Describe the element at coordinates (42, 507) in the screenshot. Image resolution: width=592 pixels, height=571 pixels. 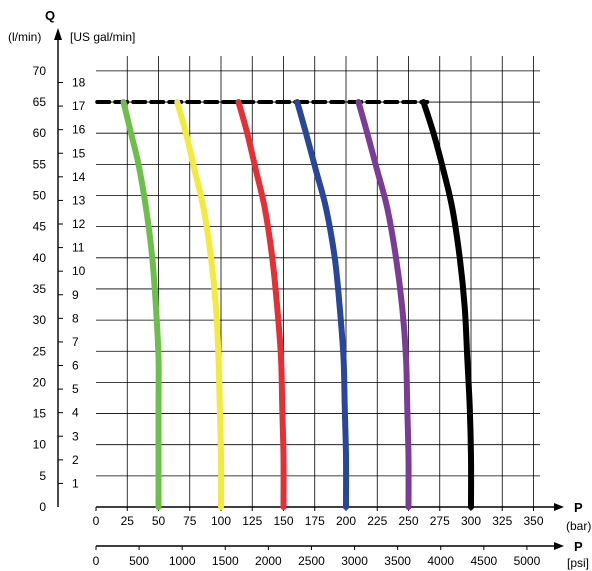
I see `y-lmin-tick-label: 0` at that location.